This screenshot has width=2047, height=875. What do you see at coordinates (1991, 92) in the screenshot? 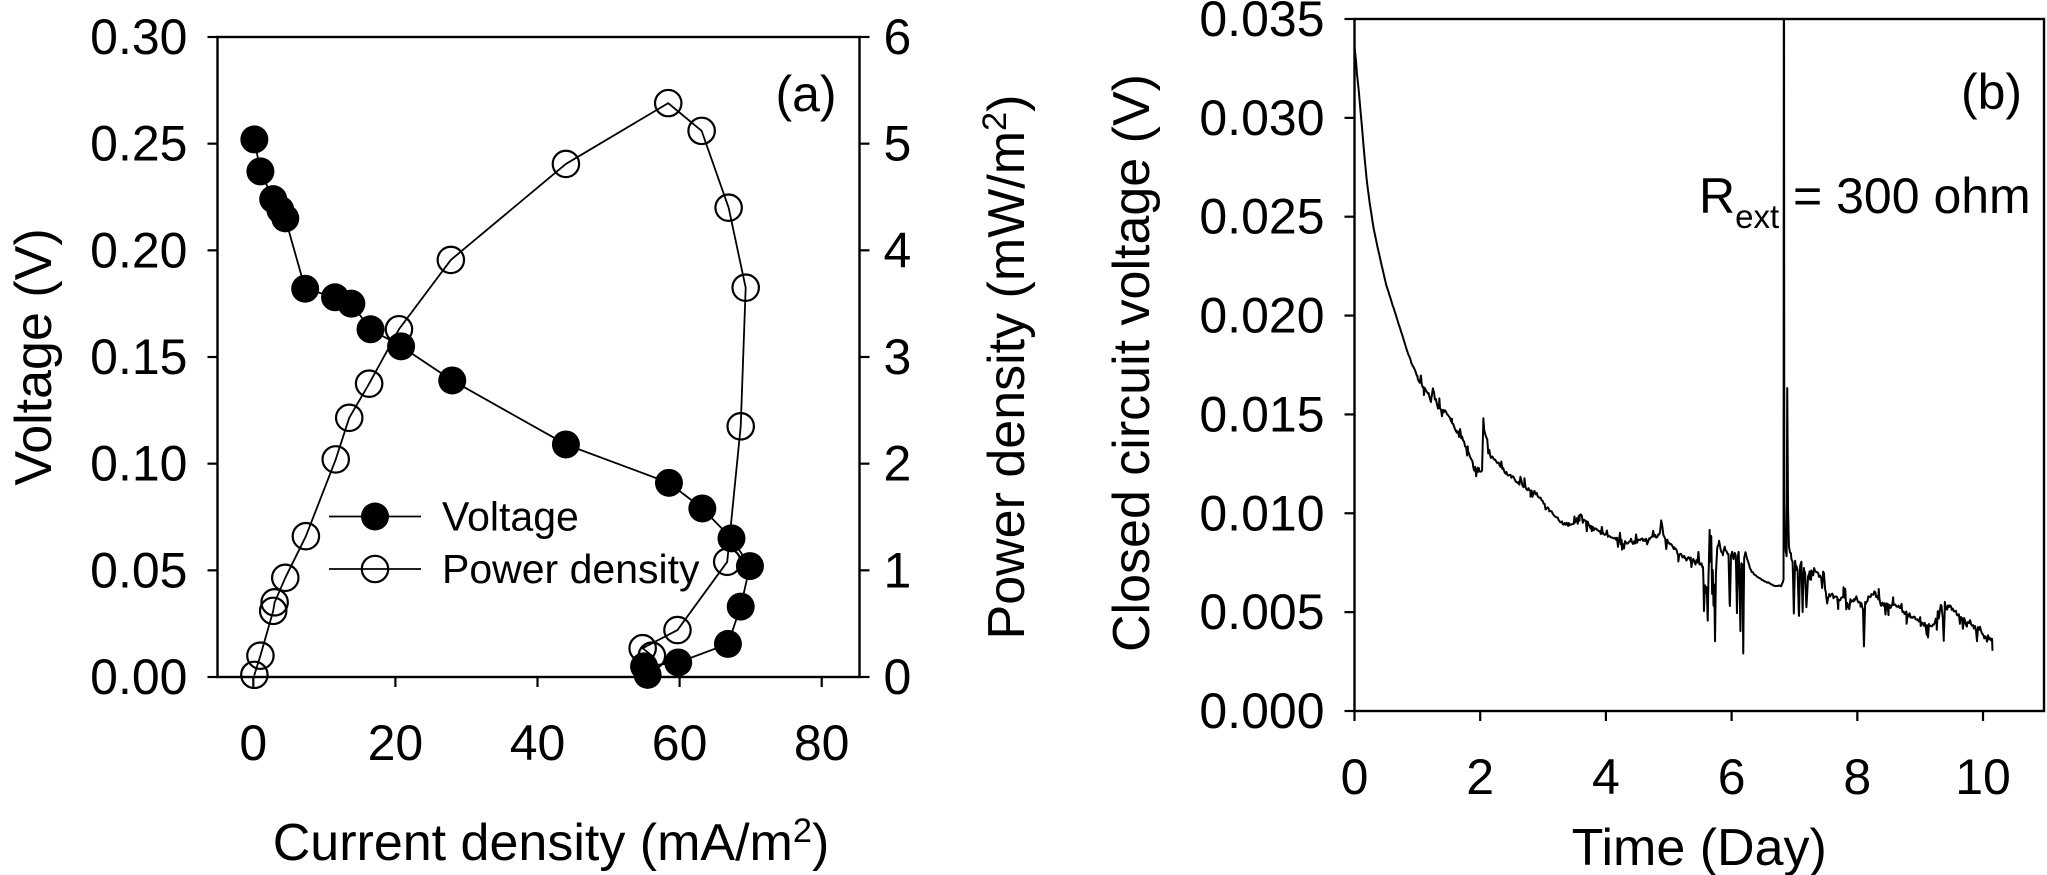
I see `panel-letter-b: (b)` at bounding box center [1991, 92].